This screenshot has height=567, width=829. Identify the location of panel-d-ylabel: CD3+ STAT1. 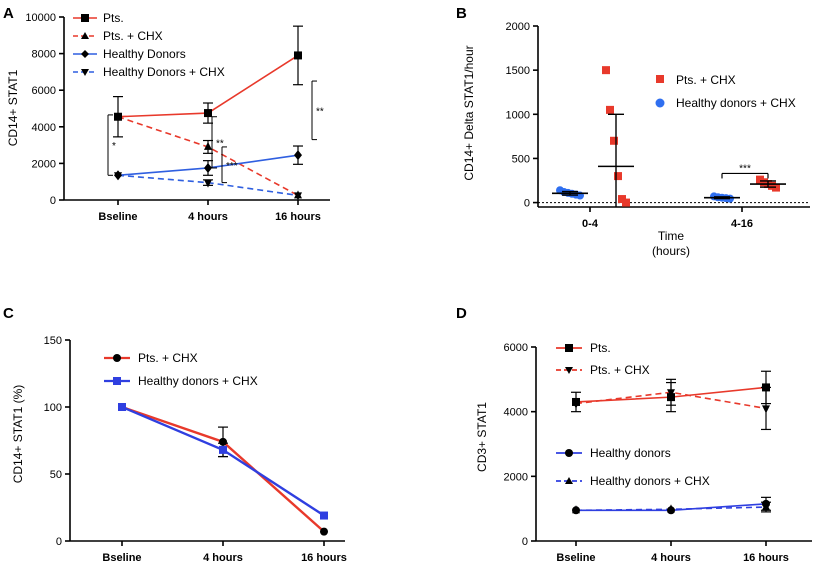
(482, 437).